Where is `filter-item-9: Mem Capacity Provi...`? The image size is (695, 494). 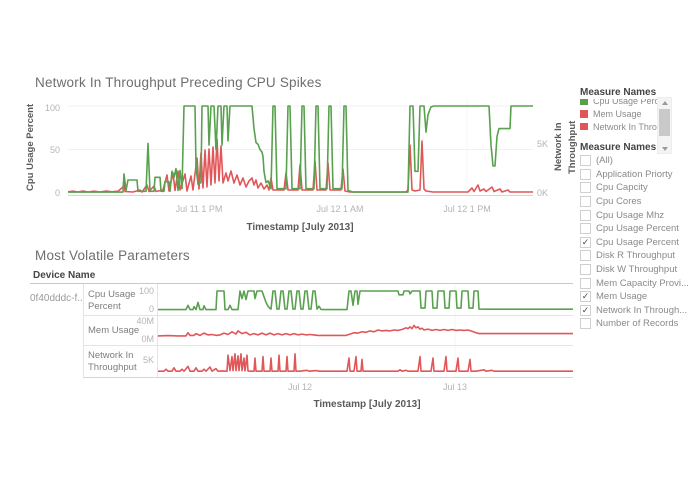 filter-item-9: Mem Capacity Provi... is located at coordinates (634, 283).